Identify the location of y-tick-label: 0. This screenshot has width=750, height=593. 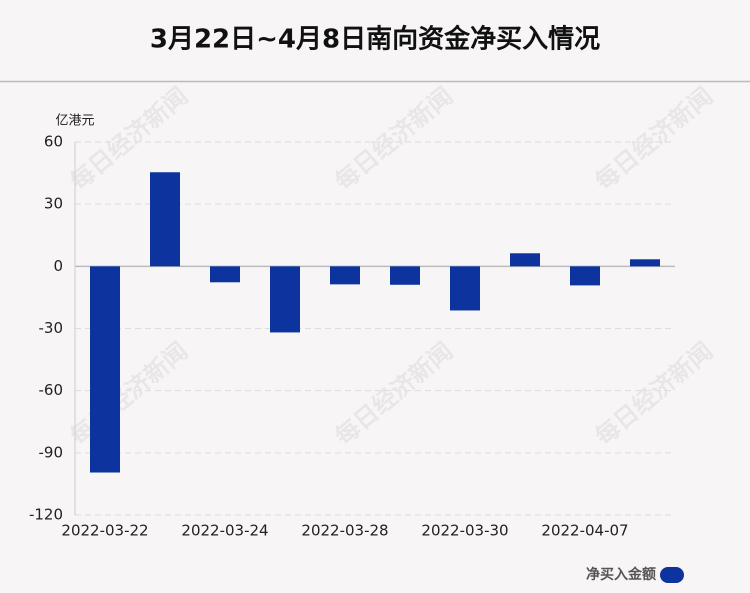
(58, 266).